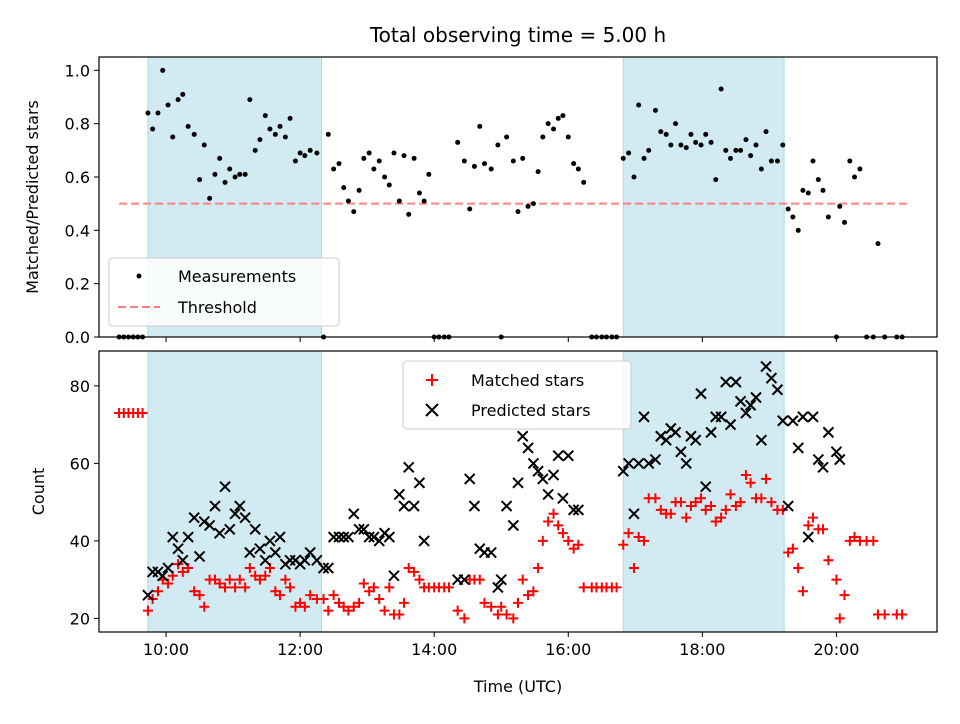 The width and height of the screenshot is (960, 724). What do you see at coordinates (80, 618) in the screenshot?
I see `y-tick-label: 20` at bounding box center [80, 618].